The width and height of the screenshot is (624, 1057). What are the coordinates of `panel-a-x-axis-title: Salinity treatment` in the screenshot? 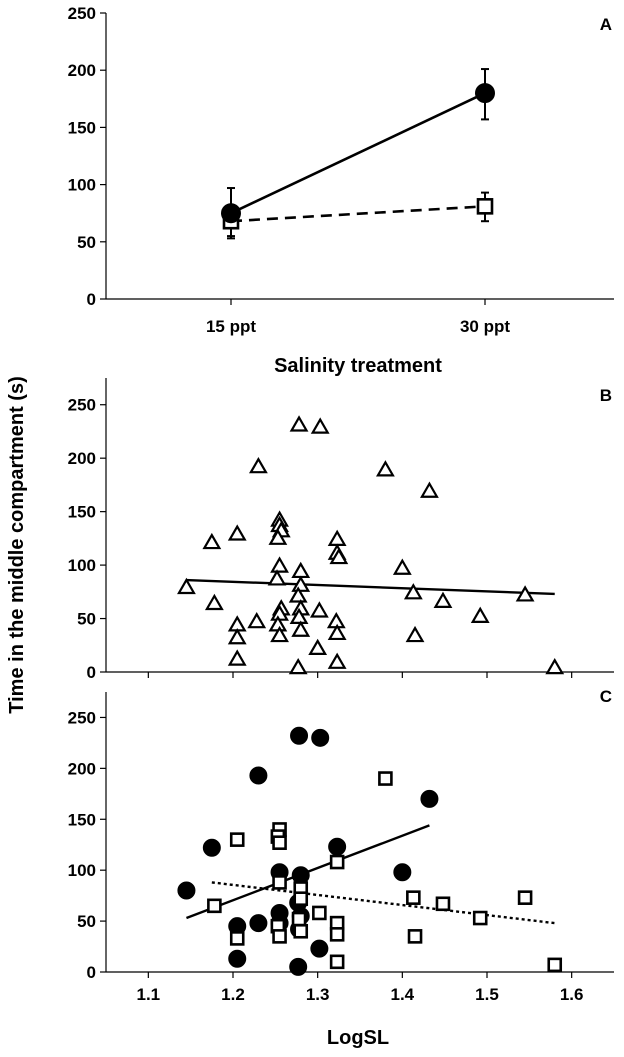 It's located at (358, 366).